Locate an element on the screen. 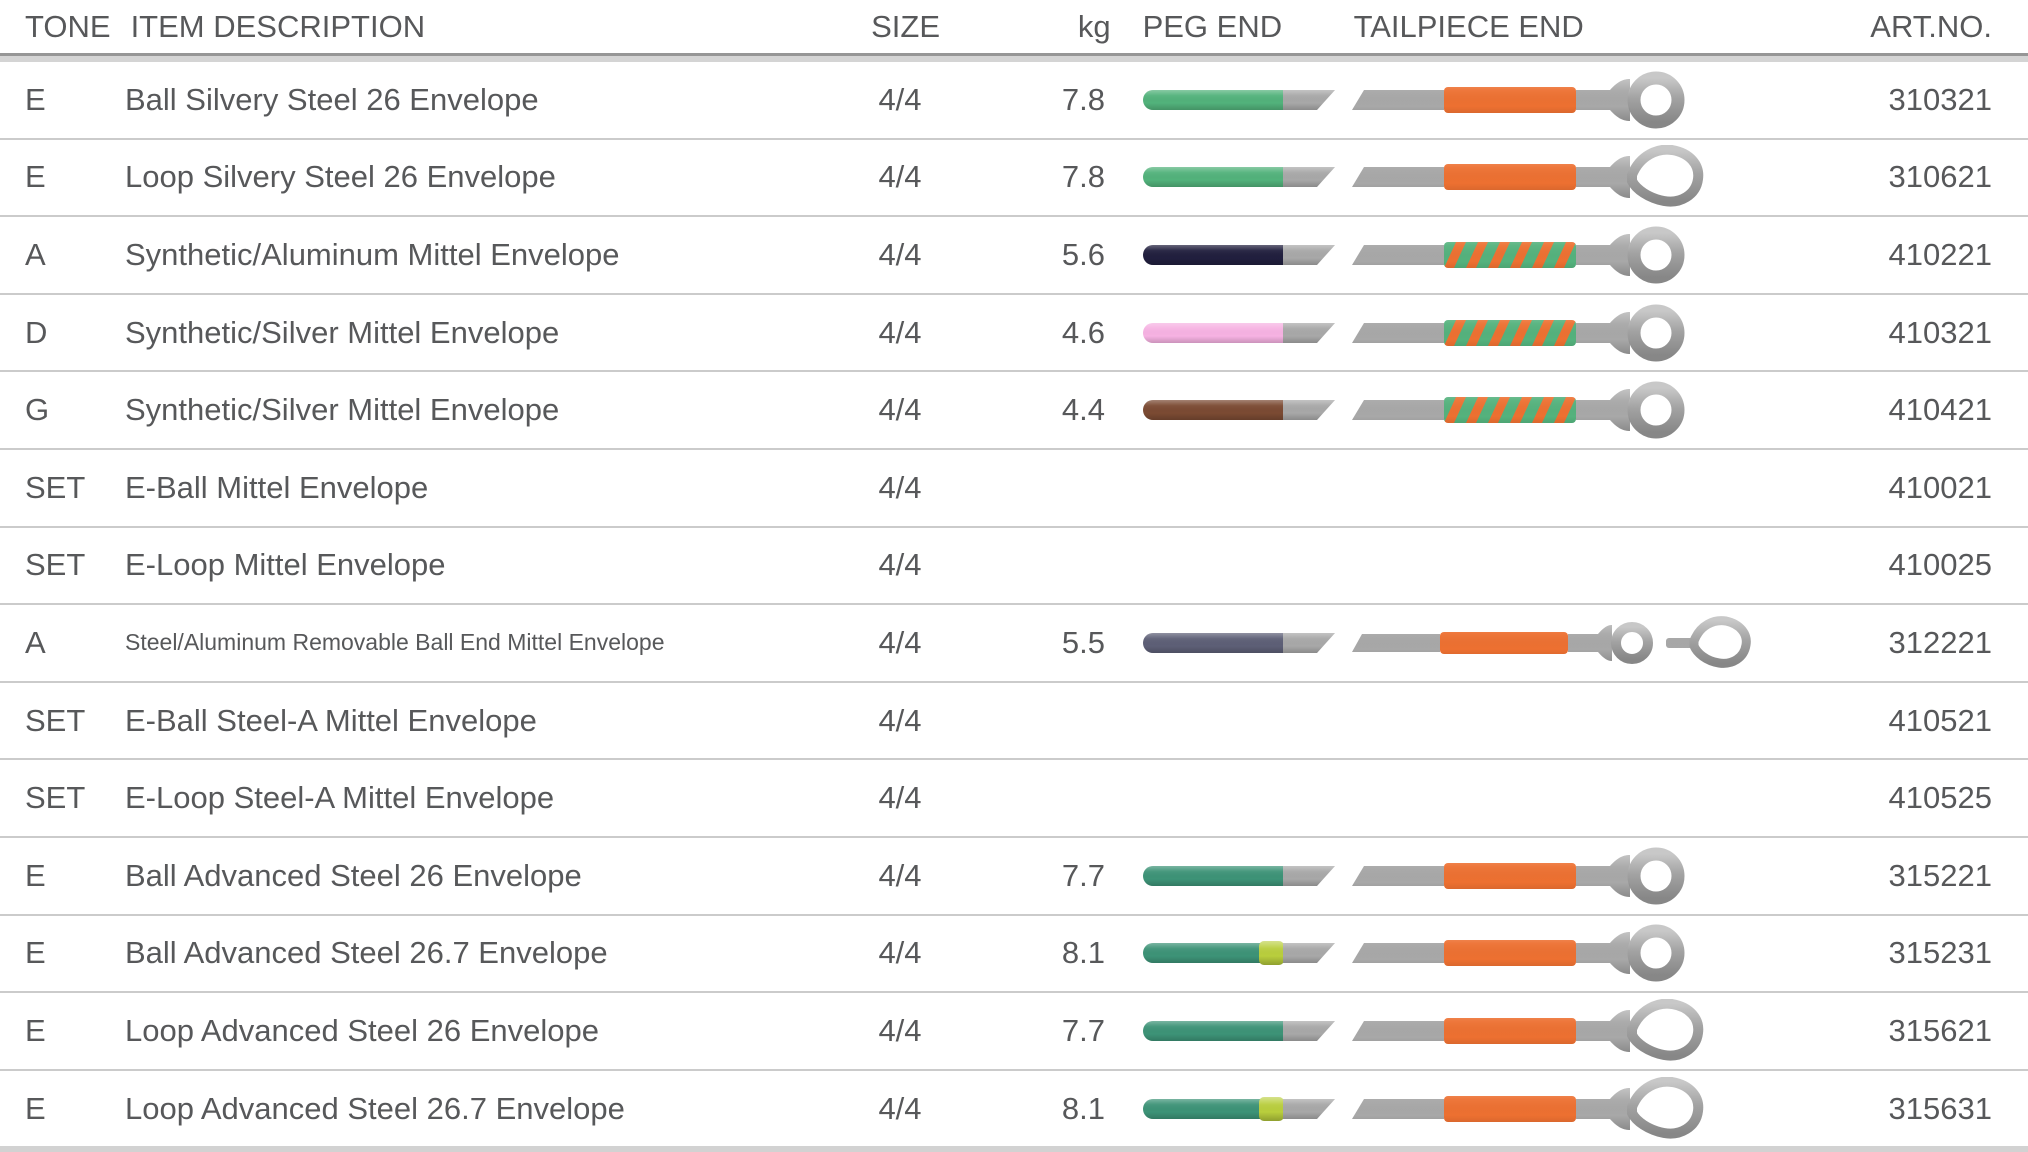 The image size is (2028, 1152). kg-cell: 5.5 is located at coordinates (1083, 642).